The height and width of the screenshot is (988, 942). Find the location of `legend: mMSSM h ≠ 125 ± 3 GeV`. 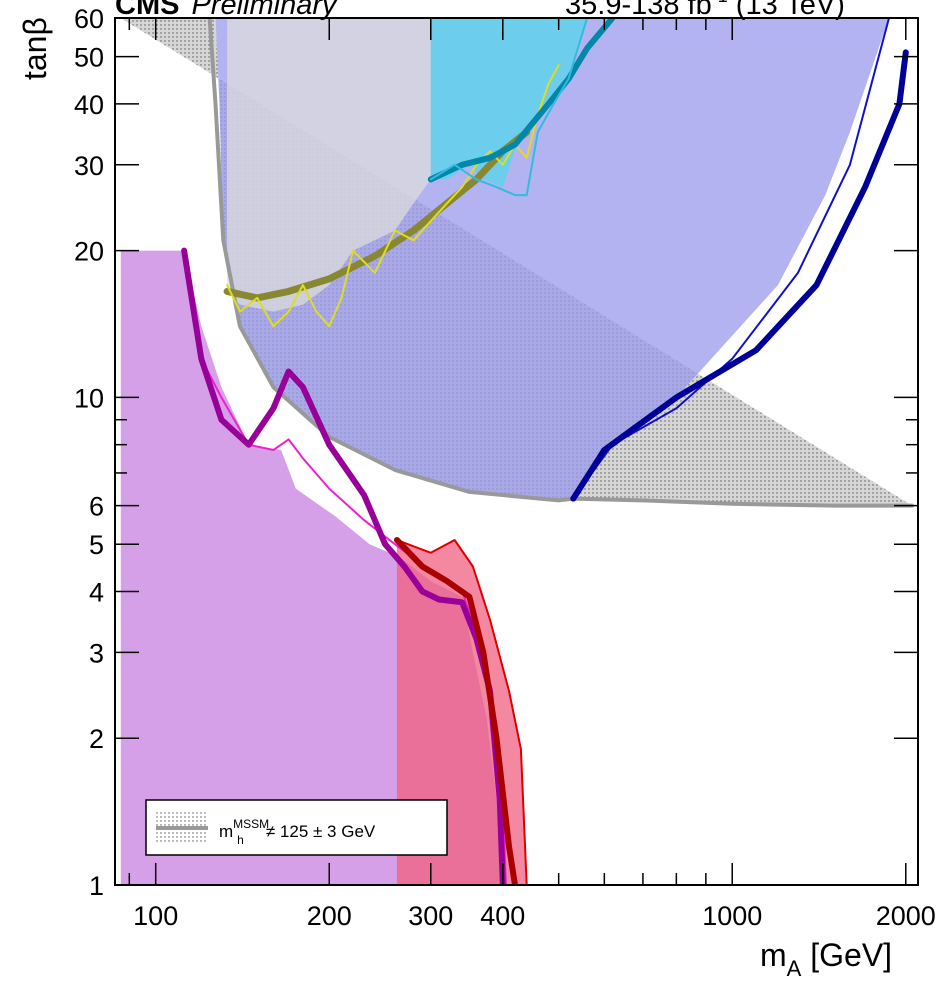

legend: mMSSM h ≠ 125 ± 3 GeV is located at coordinates (296, 827).